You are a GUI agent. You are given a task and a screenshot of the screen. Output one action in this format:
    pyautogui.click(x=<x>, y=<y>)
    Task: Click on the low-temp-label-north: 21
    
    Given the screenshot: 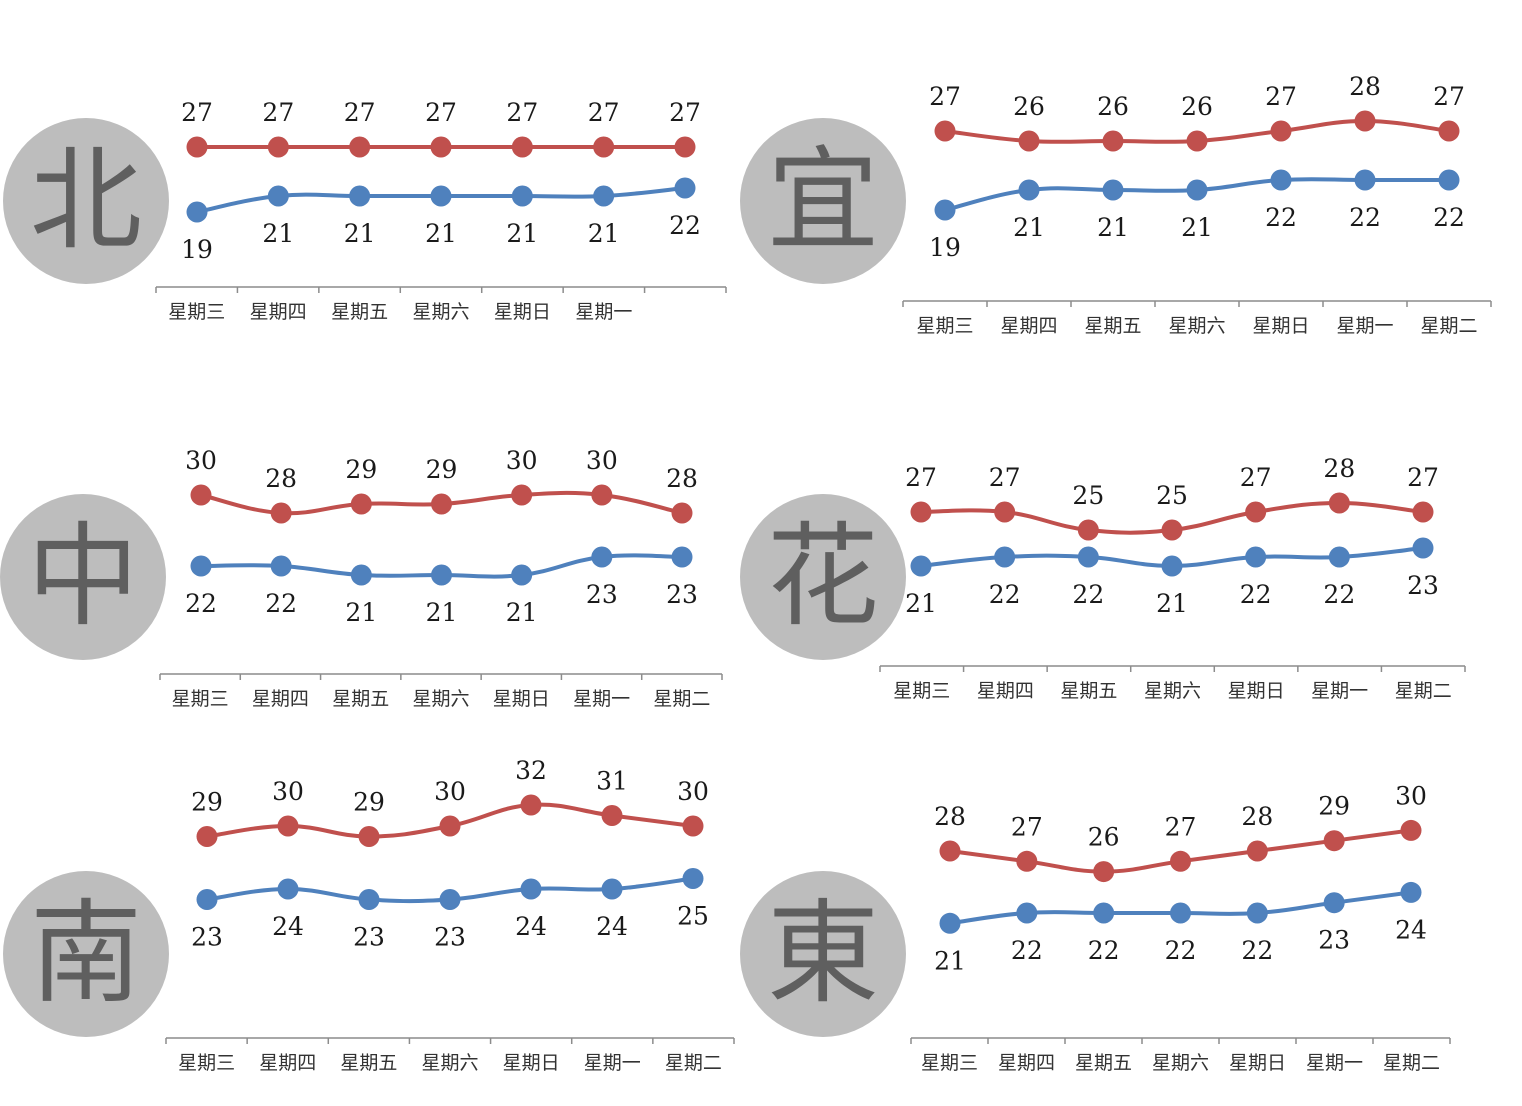 What is the action you would take?
    pyautogui.click(x=441, y=233)
    